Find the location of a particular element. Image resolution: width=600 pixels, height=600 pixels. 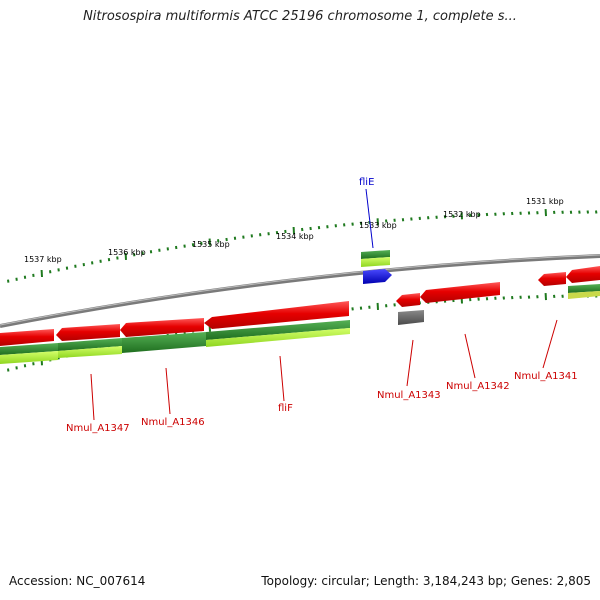

leader-nmul-a1342 is located at coordinates (470, 356).